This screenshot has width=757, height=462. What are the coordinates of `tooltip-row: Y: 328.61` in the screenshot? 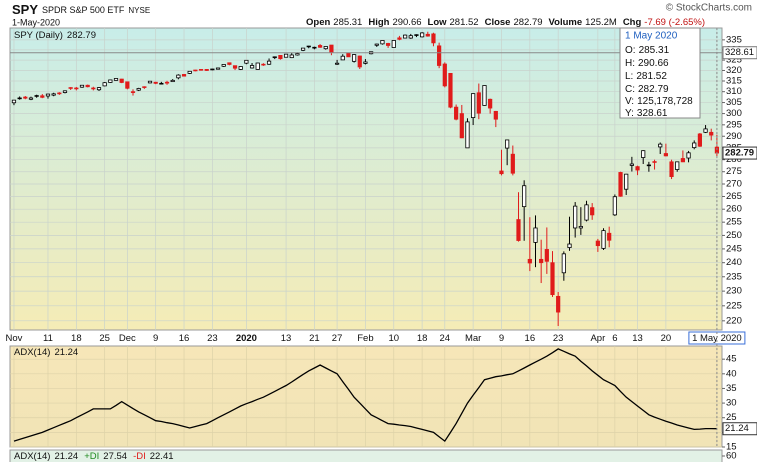 It's located at (646, 113).